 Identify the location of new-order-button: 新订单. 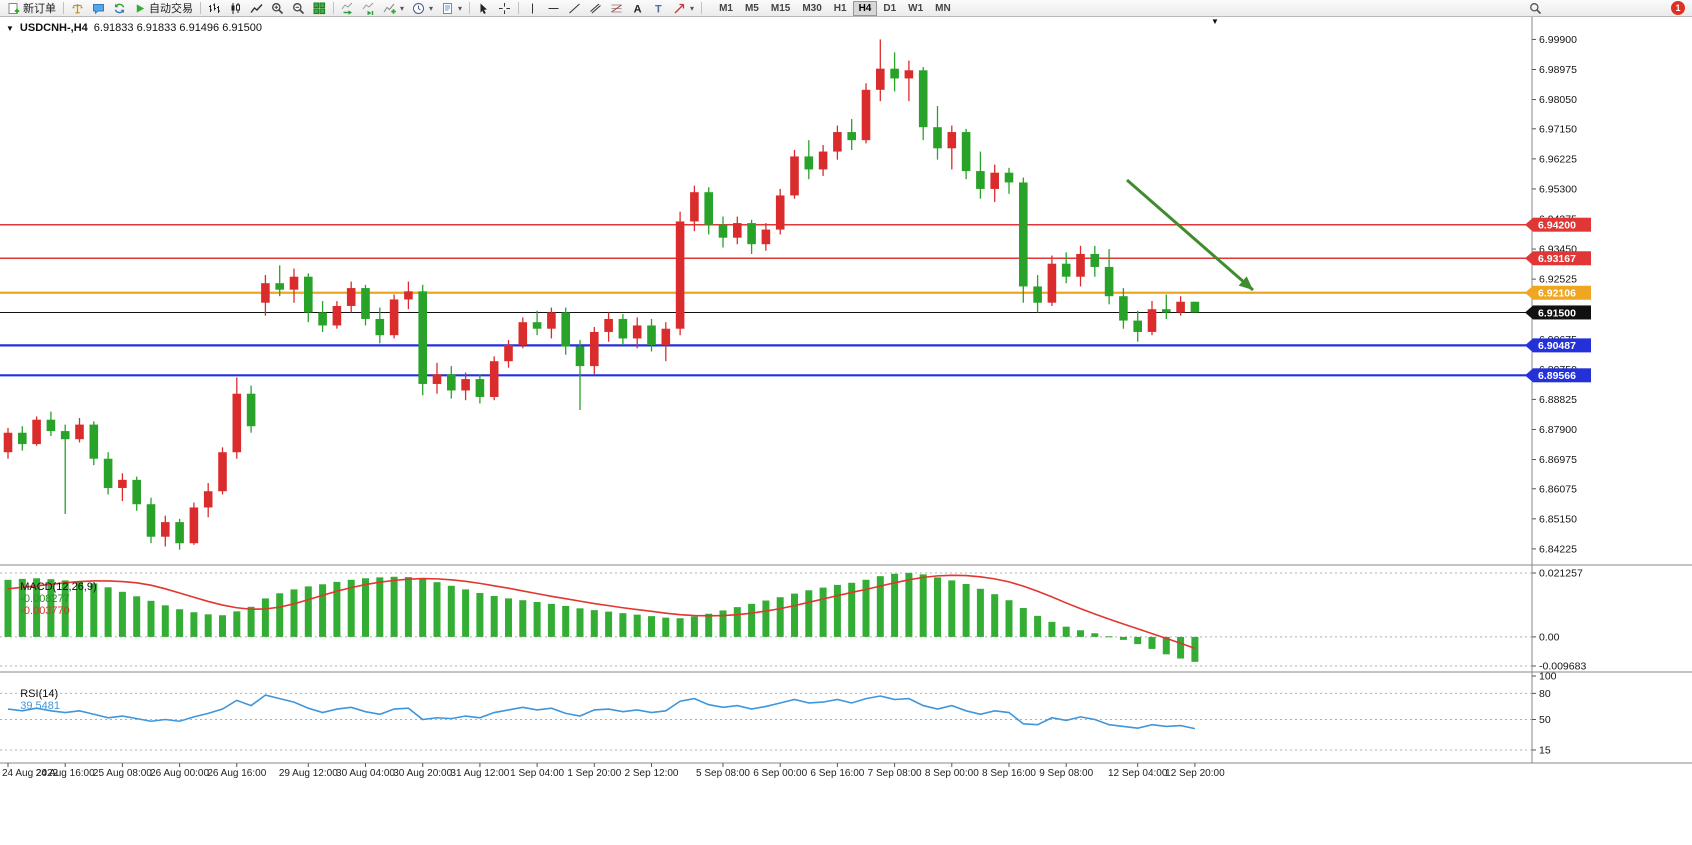
(31, 8).